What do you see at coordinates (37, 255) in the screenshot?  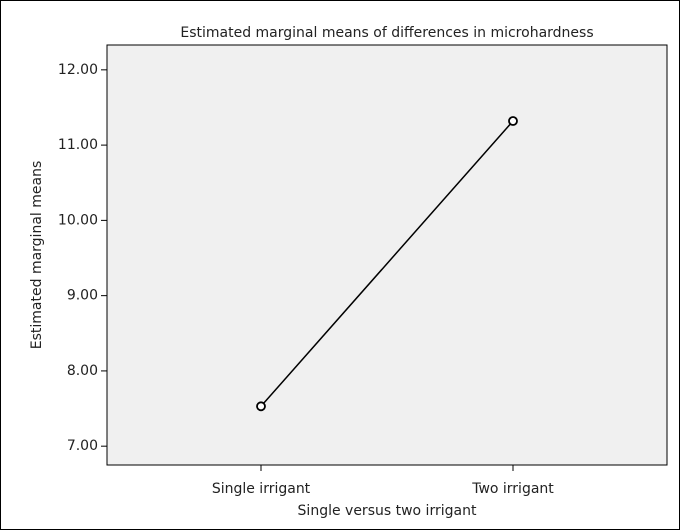 I see `y-axis-title: Estimated marginal means` at bounding box center [37, 255].